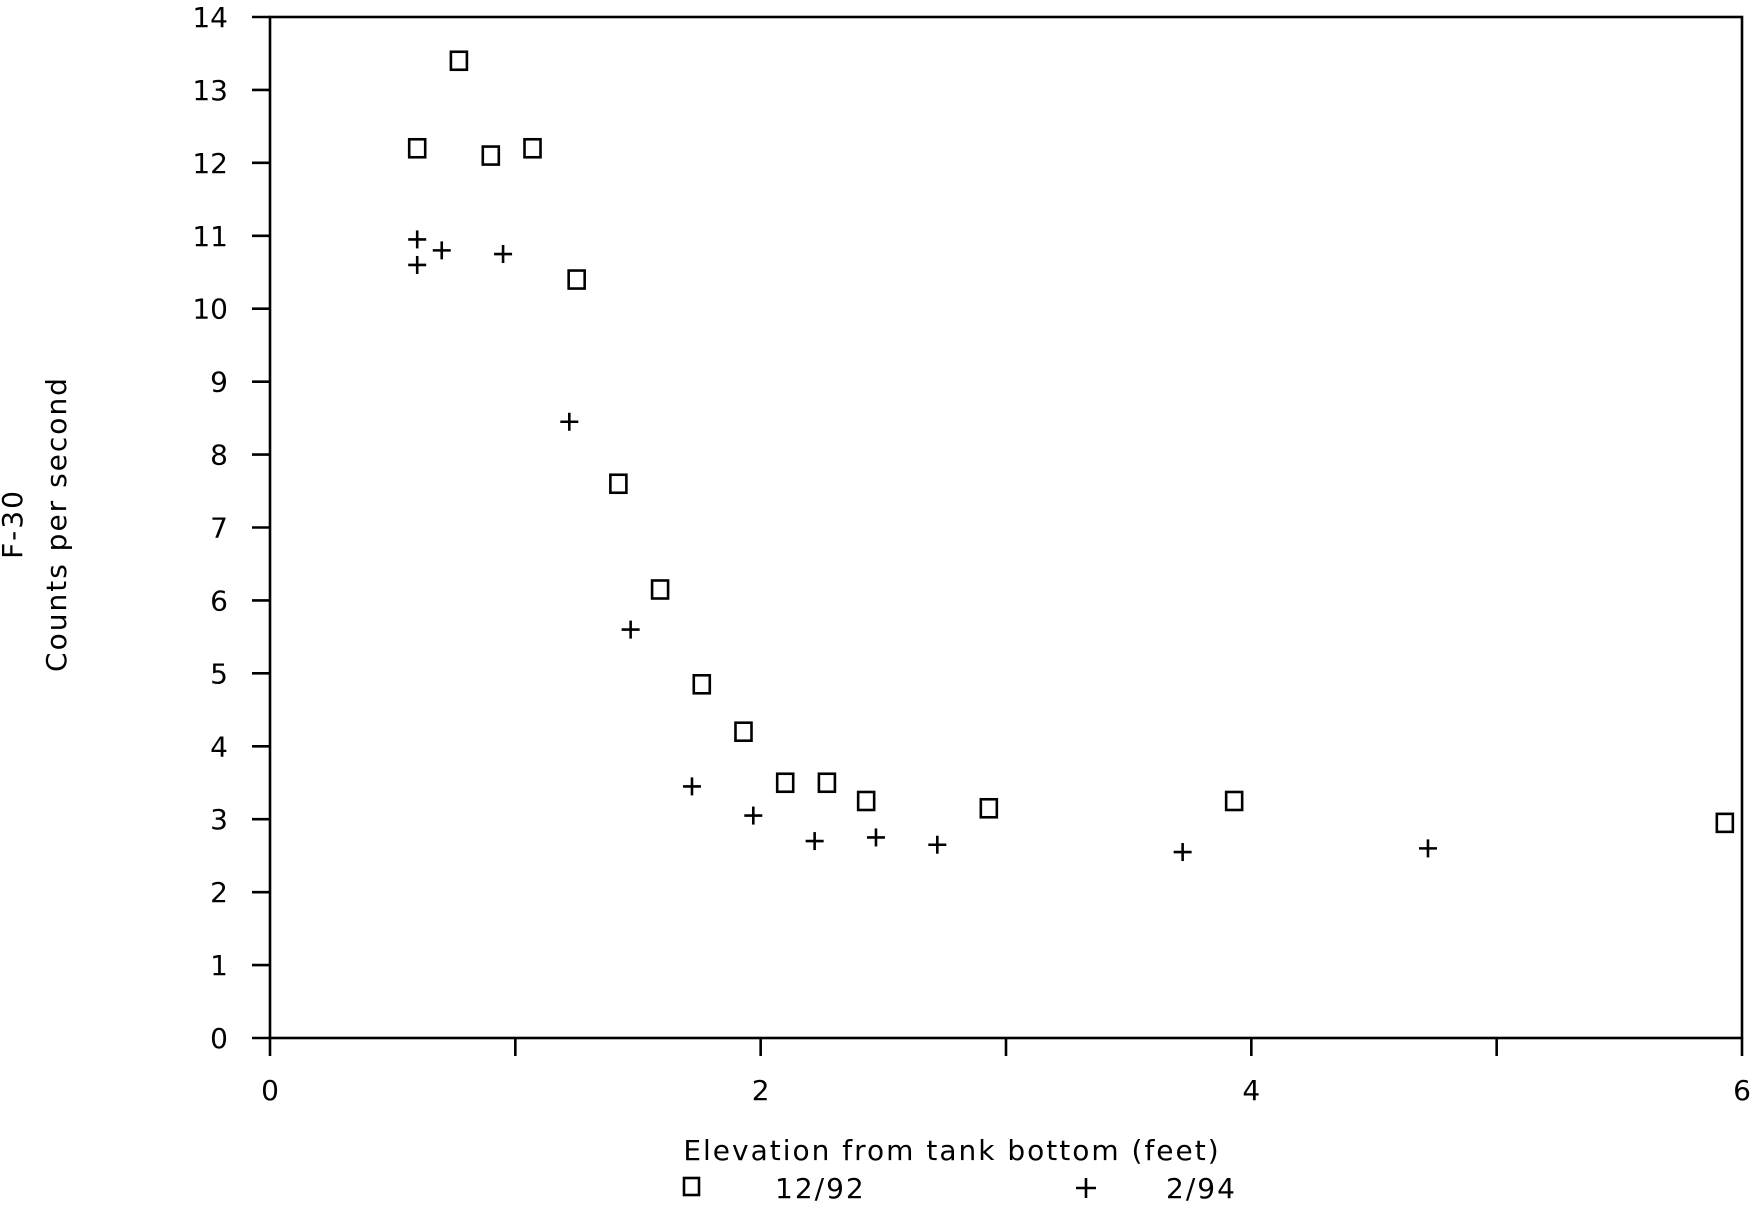 The height and width of the screenshot is (1209, 1759). Describe the element at coordinates (951, 1150) in the screenshot. I see `x-axis-title: Elevation from tank bottom (feet)` at that location.